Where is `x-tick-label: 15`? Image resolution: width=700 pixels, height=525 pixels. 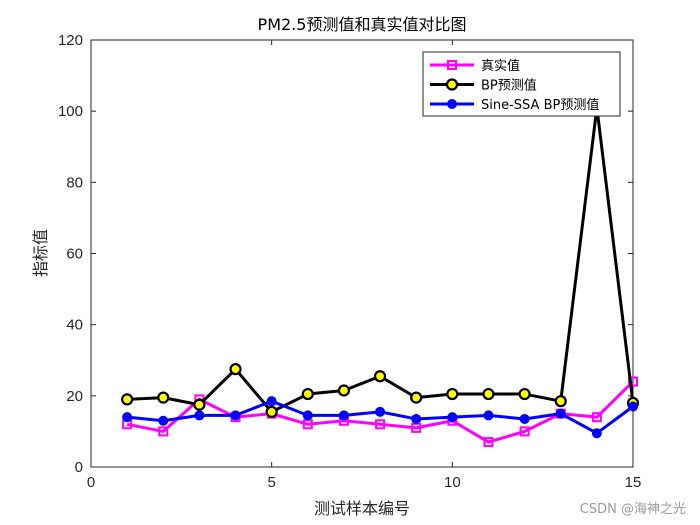 x-tick-label: 15 is located at coordinates (633, 482).